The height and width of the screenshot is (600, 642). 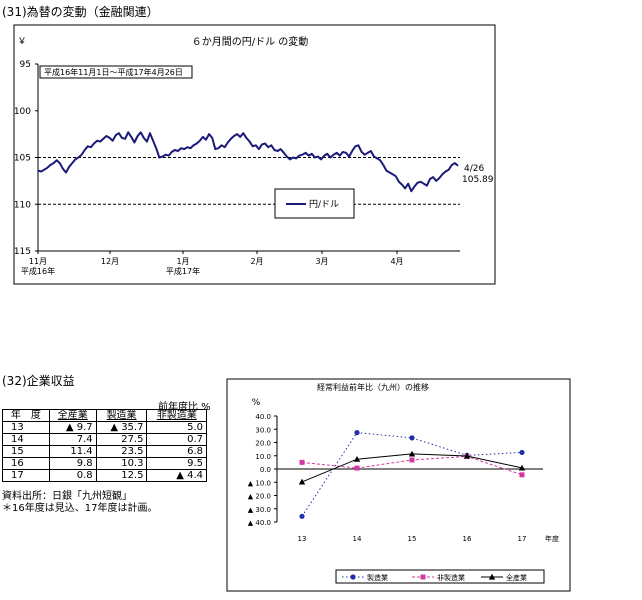 What do you see at coordinates (22, 252) in the screenshot?
I see `fx-y-tick-label: 115` at bounding box center [22, 252].